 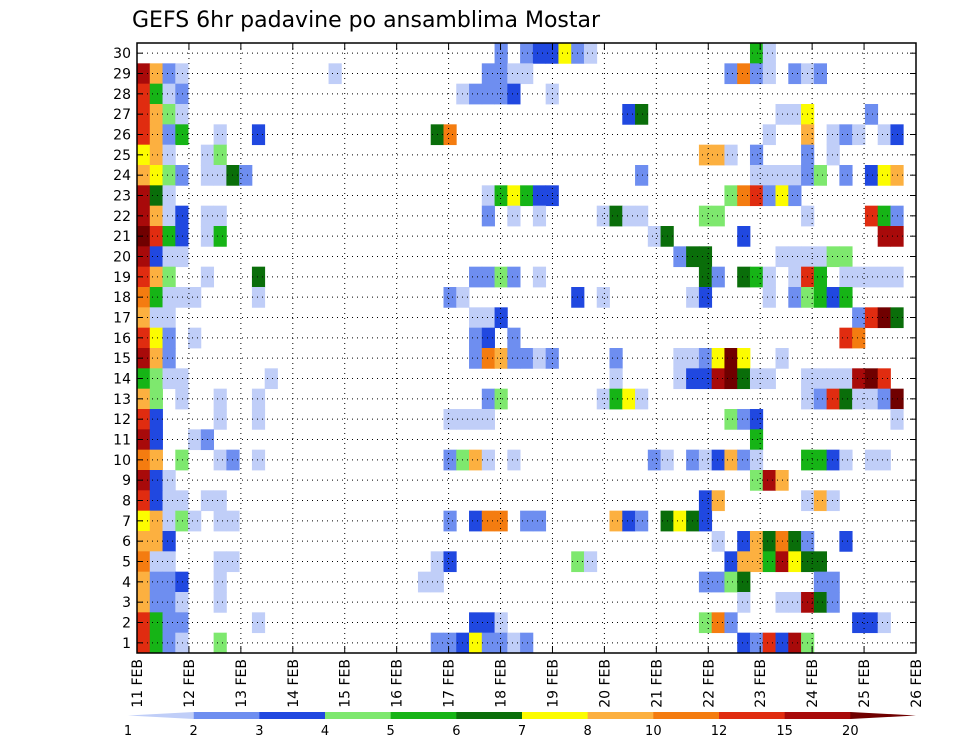 I want to click on y-tick-label: 10, so click(x=122, y=461).